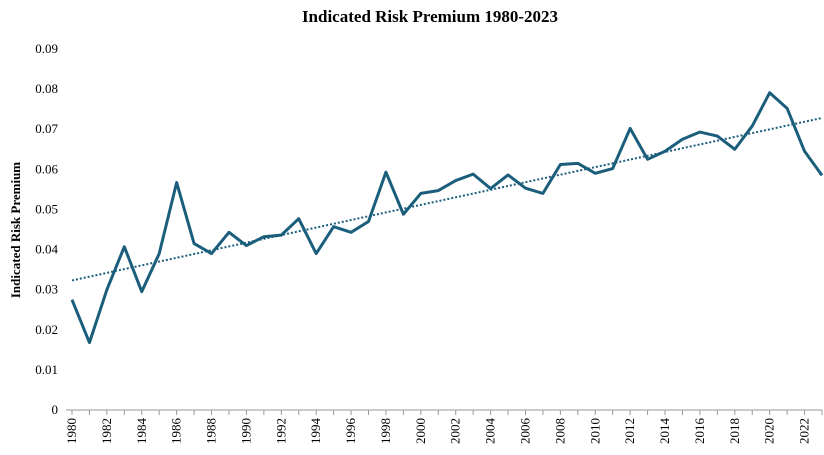 Image resolution: width=824 pixels, height=455 pixels. Describe the element at coordinates (46, 48) in the screenshot. I see `y-tick-label: 0.09` at that location.